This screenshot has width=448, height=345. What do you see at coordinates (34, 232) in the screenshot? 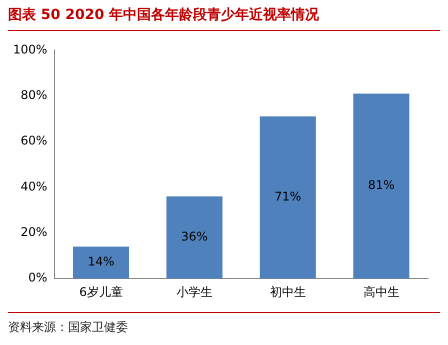
I see `y-tick-label: 20%` at bounding box center [34, 232].